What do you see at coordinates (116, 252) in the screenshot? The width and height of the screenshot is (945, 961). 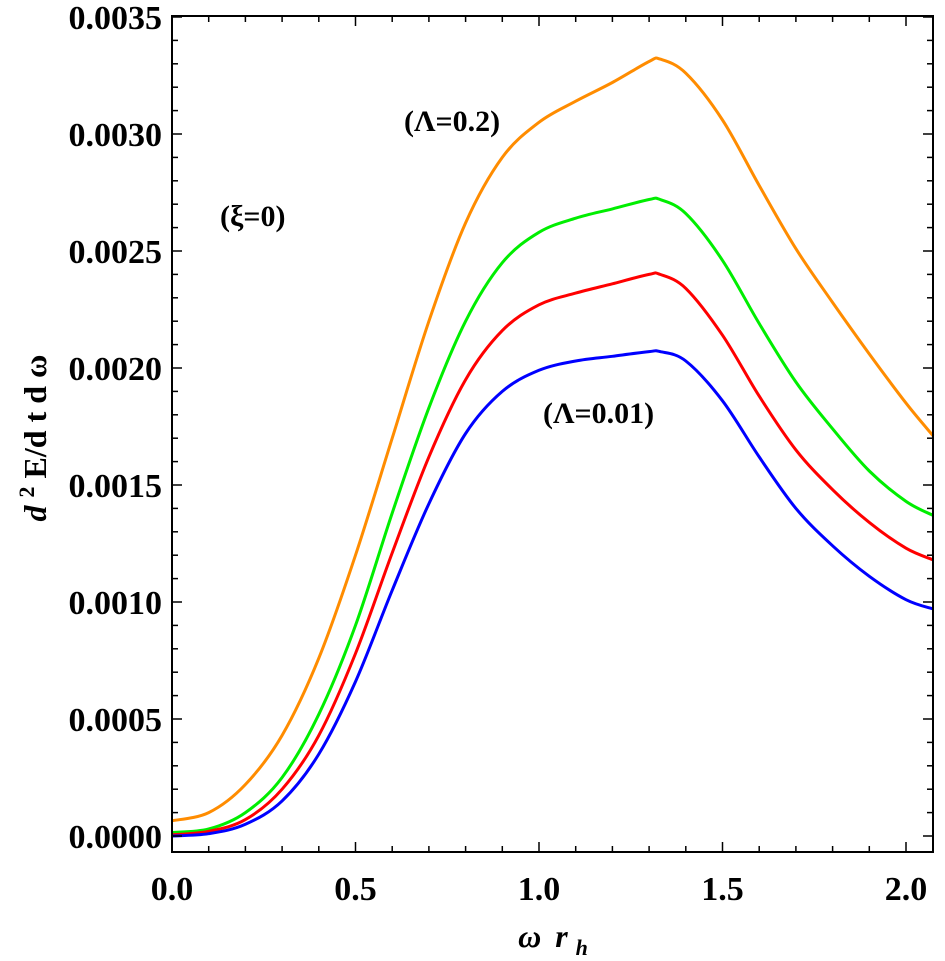 I see `y-tick-label: 0.0025` at bounding box center [116, 252].